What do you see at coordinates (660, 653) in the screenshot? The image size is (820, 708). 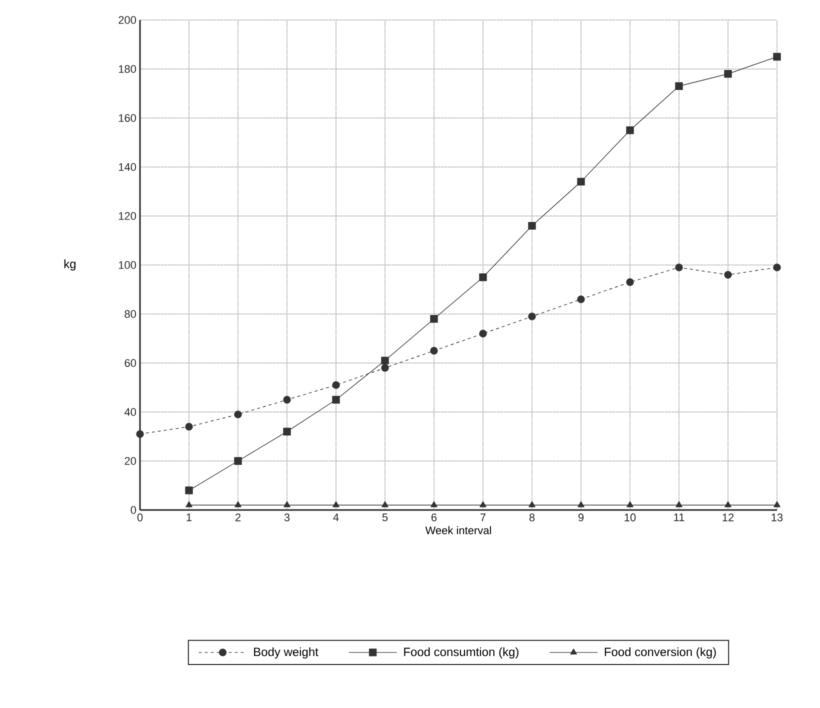 I see `legend-label: Food conversion (kg)` at bounding box center [660, 653].